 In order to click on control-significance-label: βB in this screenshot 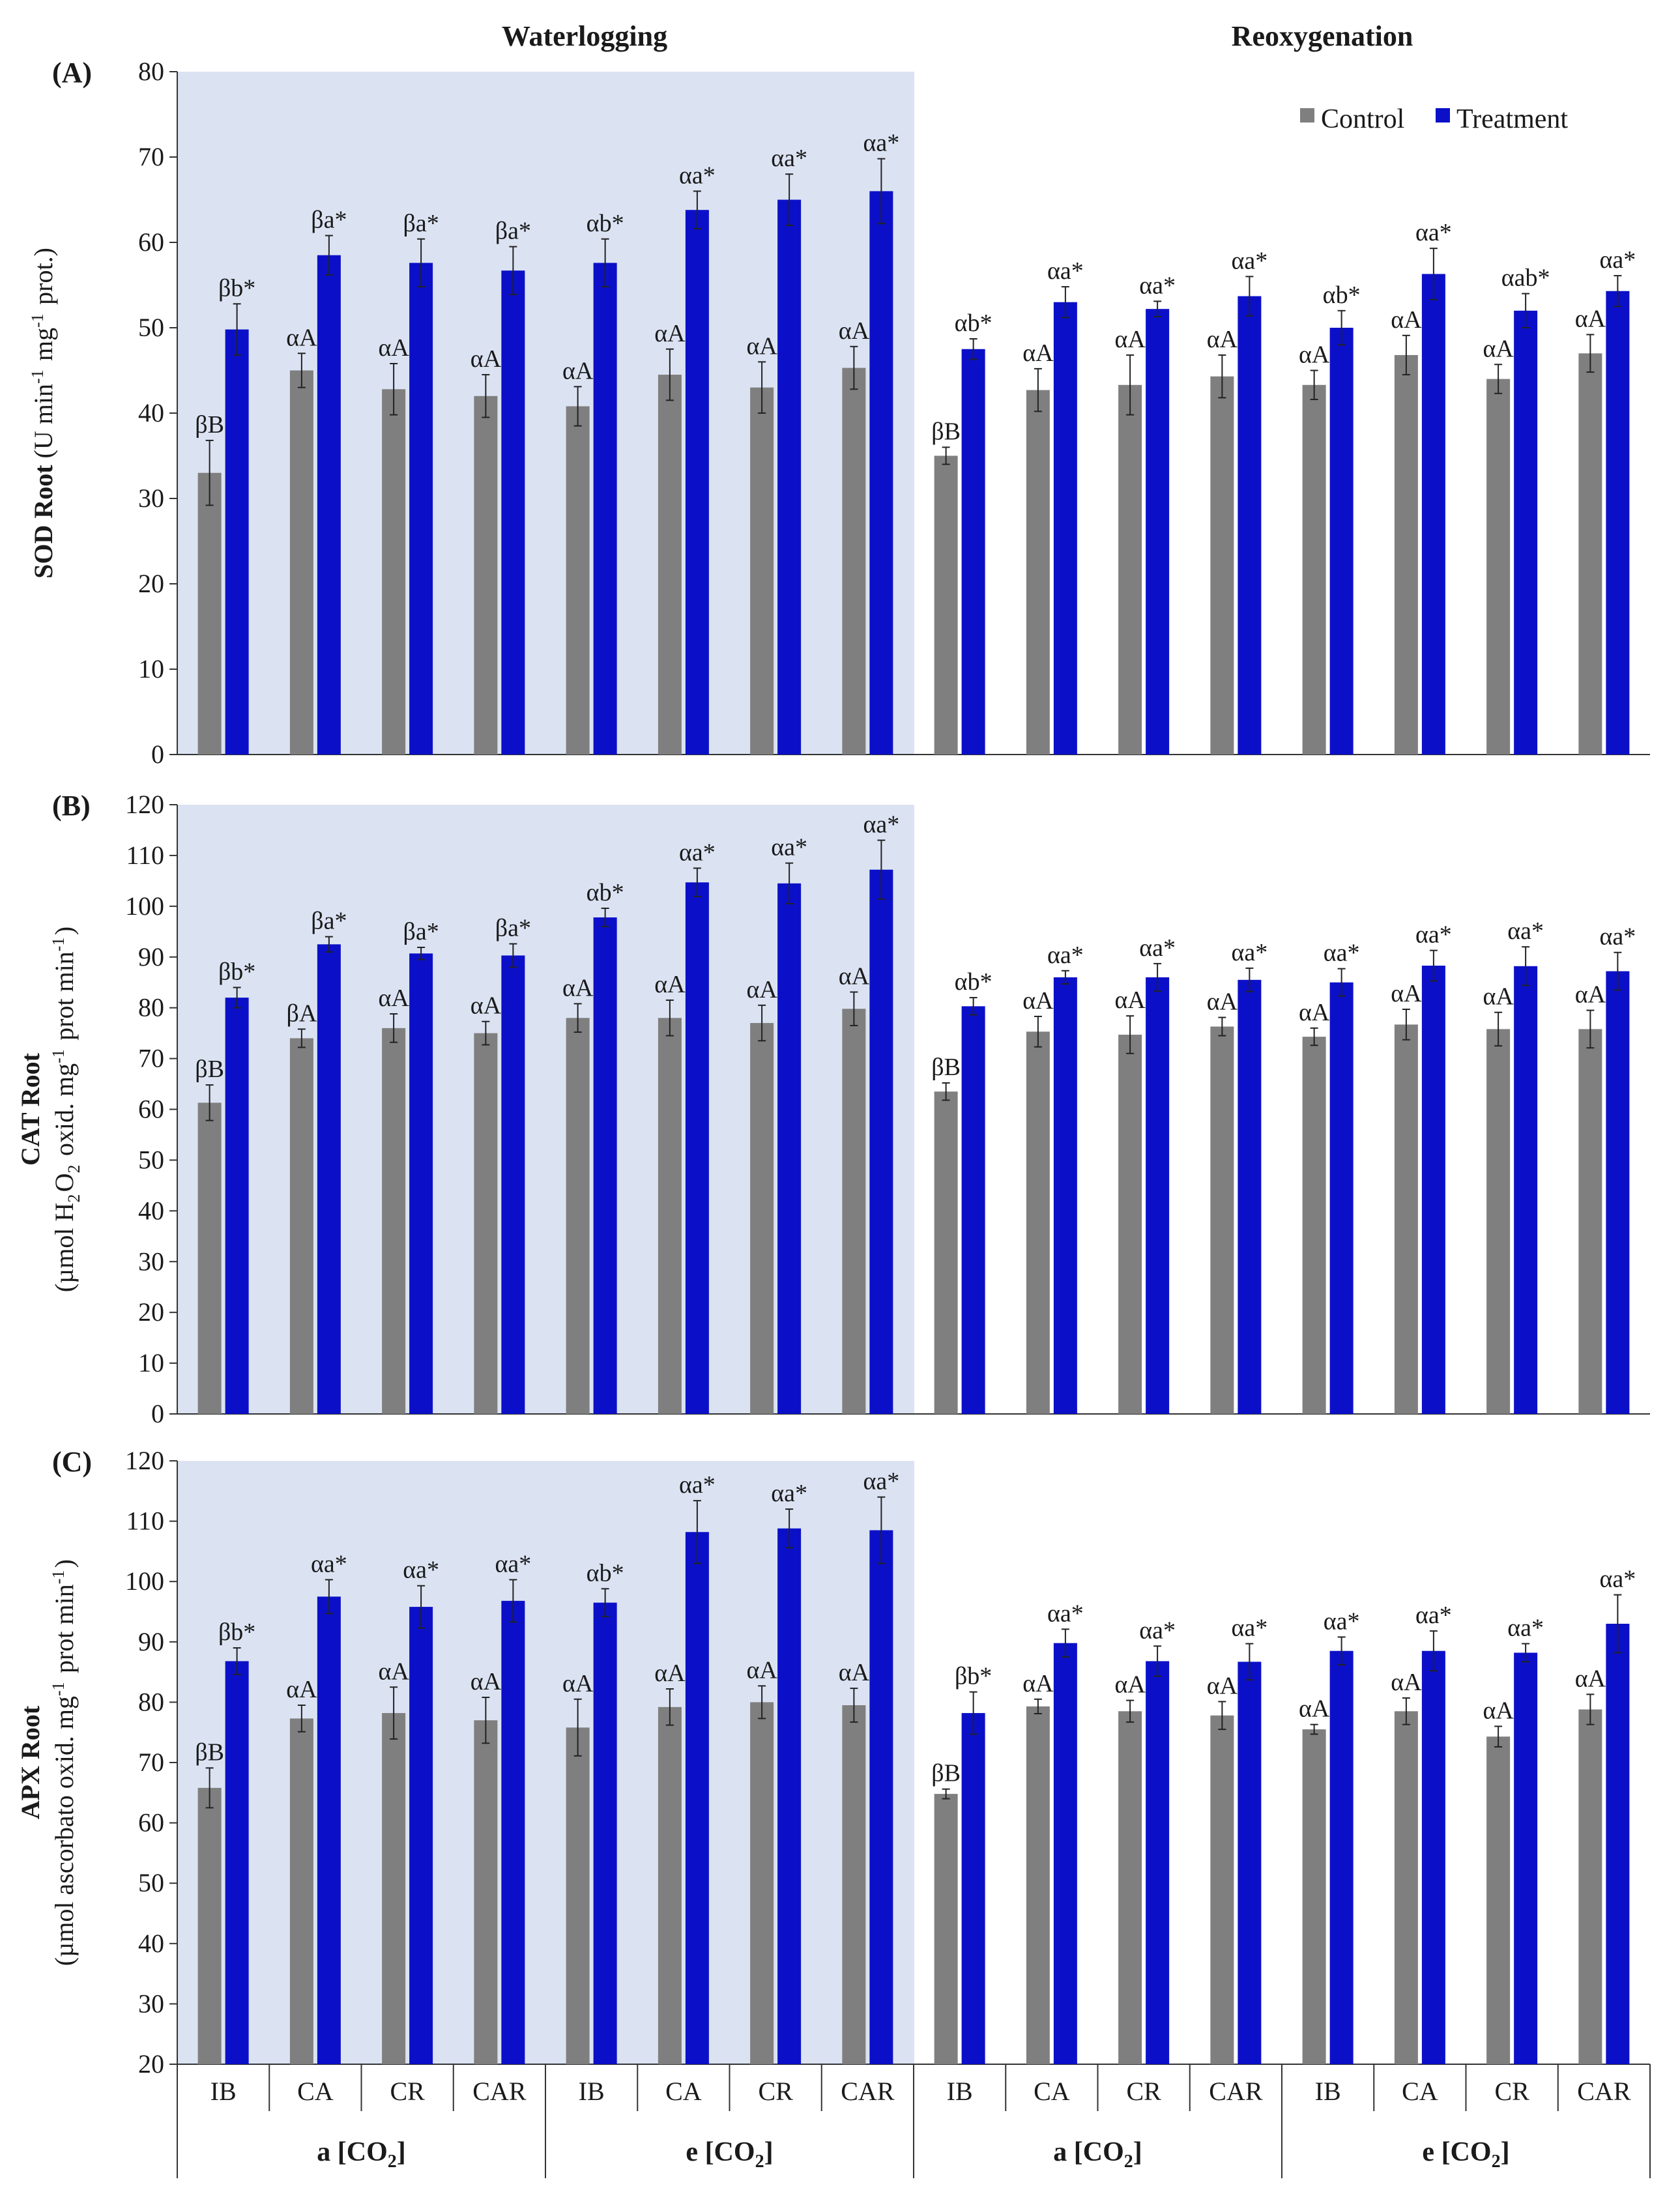, I will do `click(209, 1752)`.